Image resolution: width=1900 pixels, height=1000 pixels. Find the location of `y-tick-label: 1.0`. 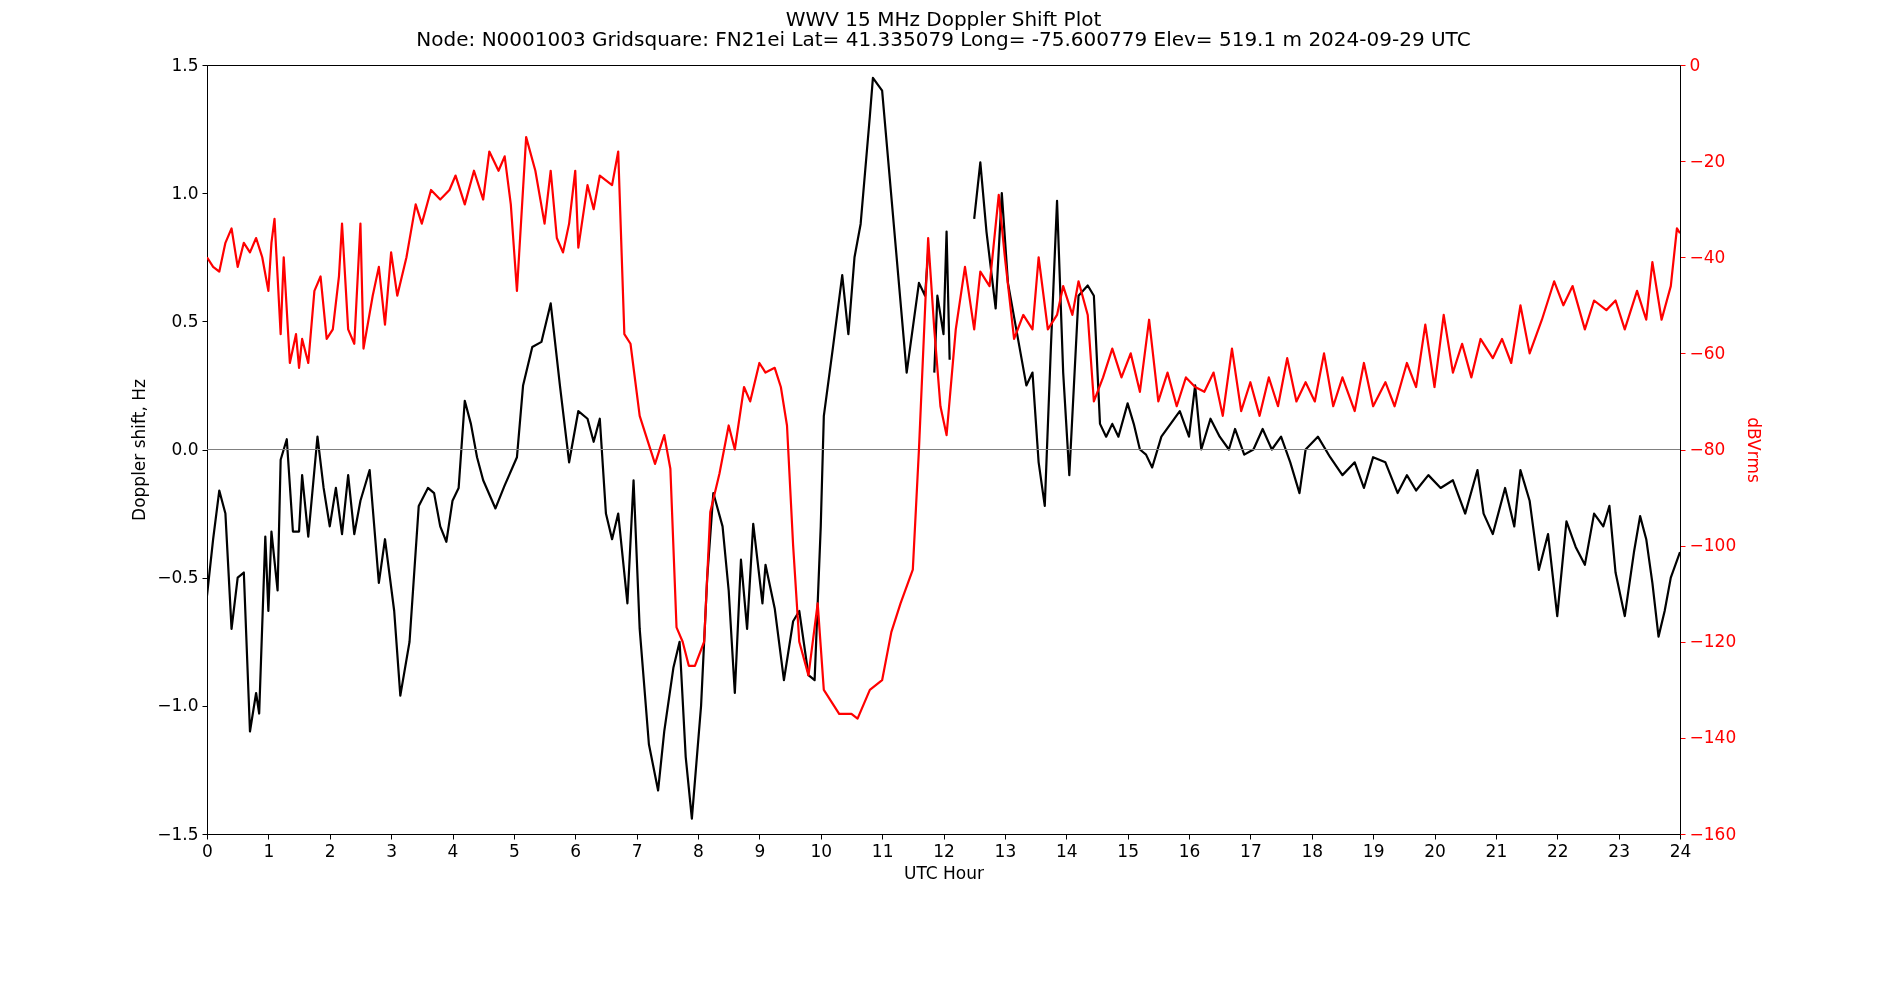

y-tick-label: 1.0 is located at coordinates (185, 192).